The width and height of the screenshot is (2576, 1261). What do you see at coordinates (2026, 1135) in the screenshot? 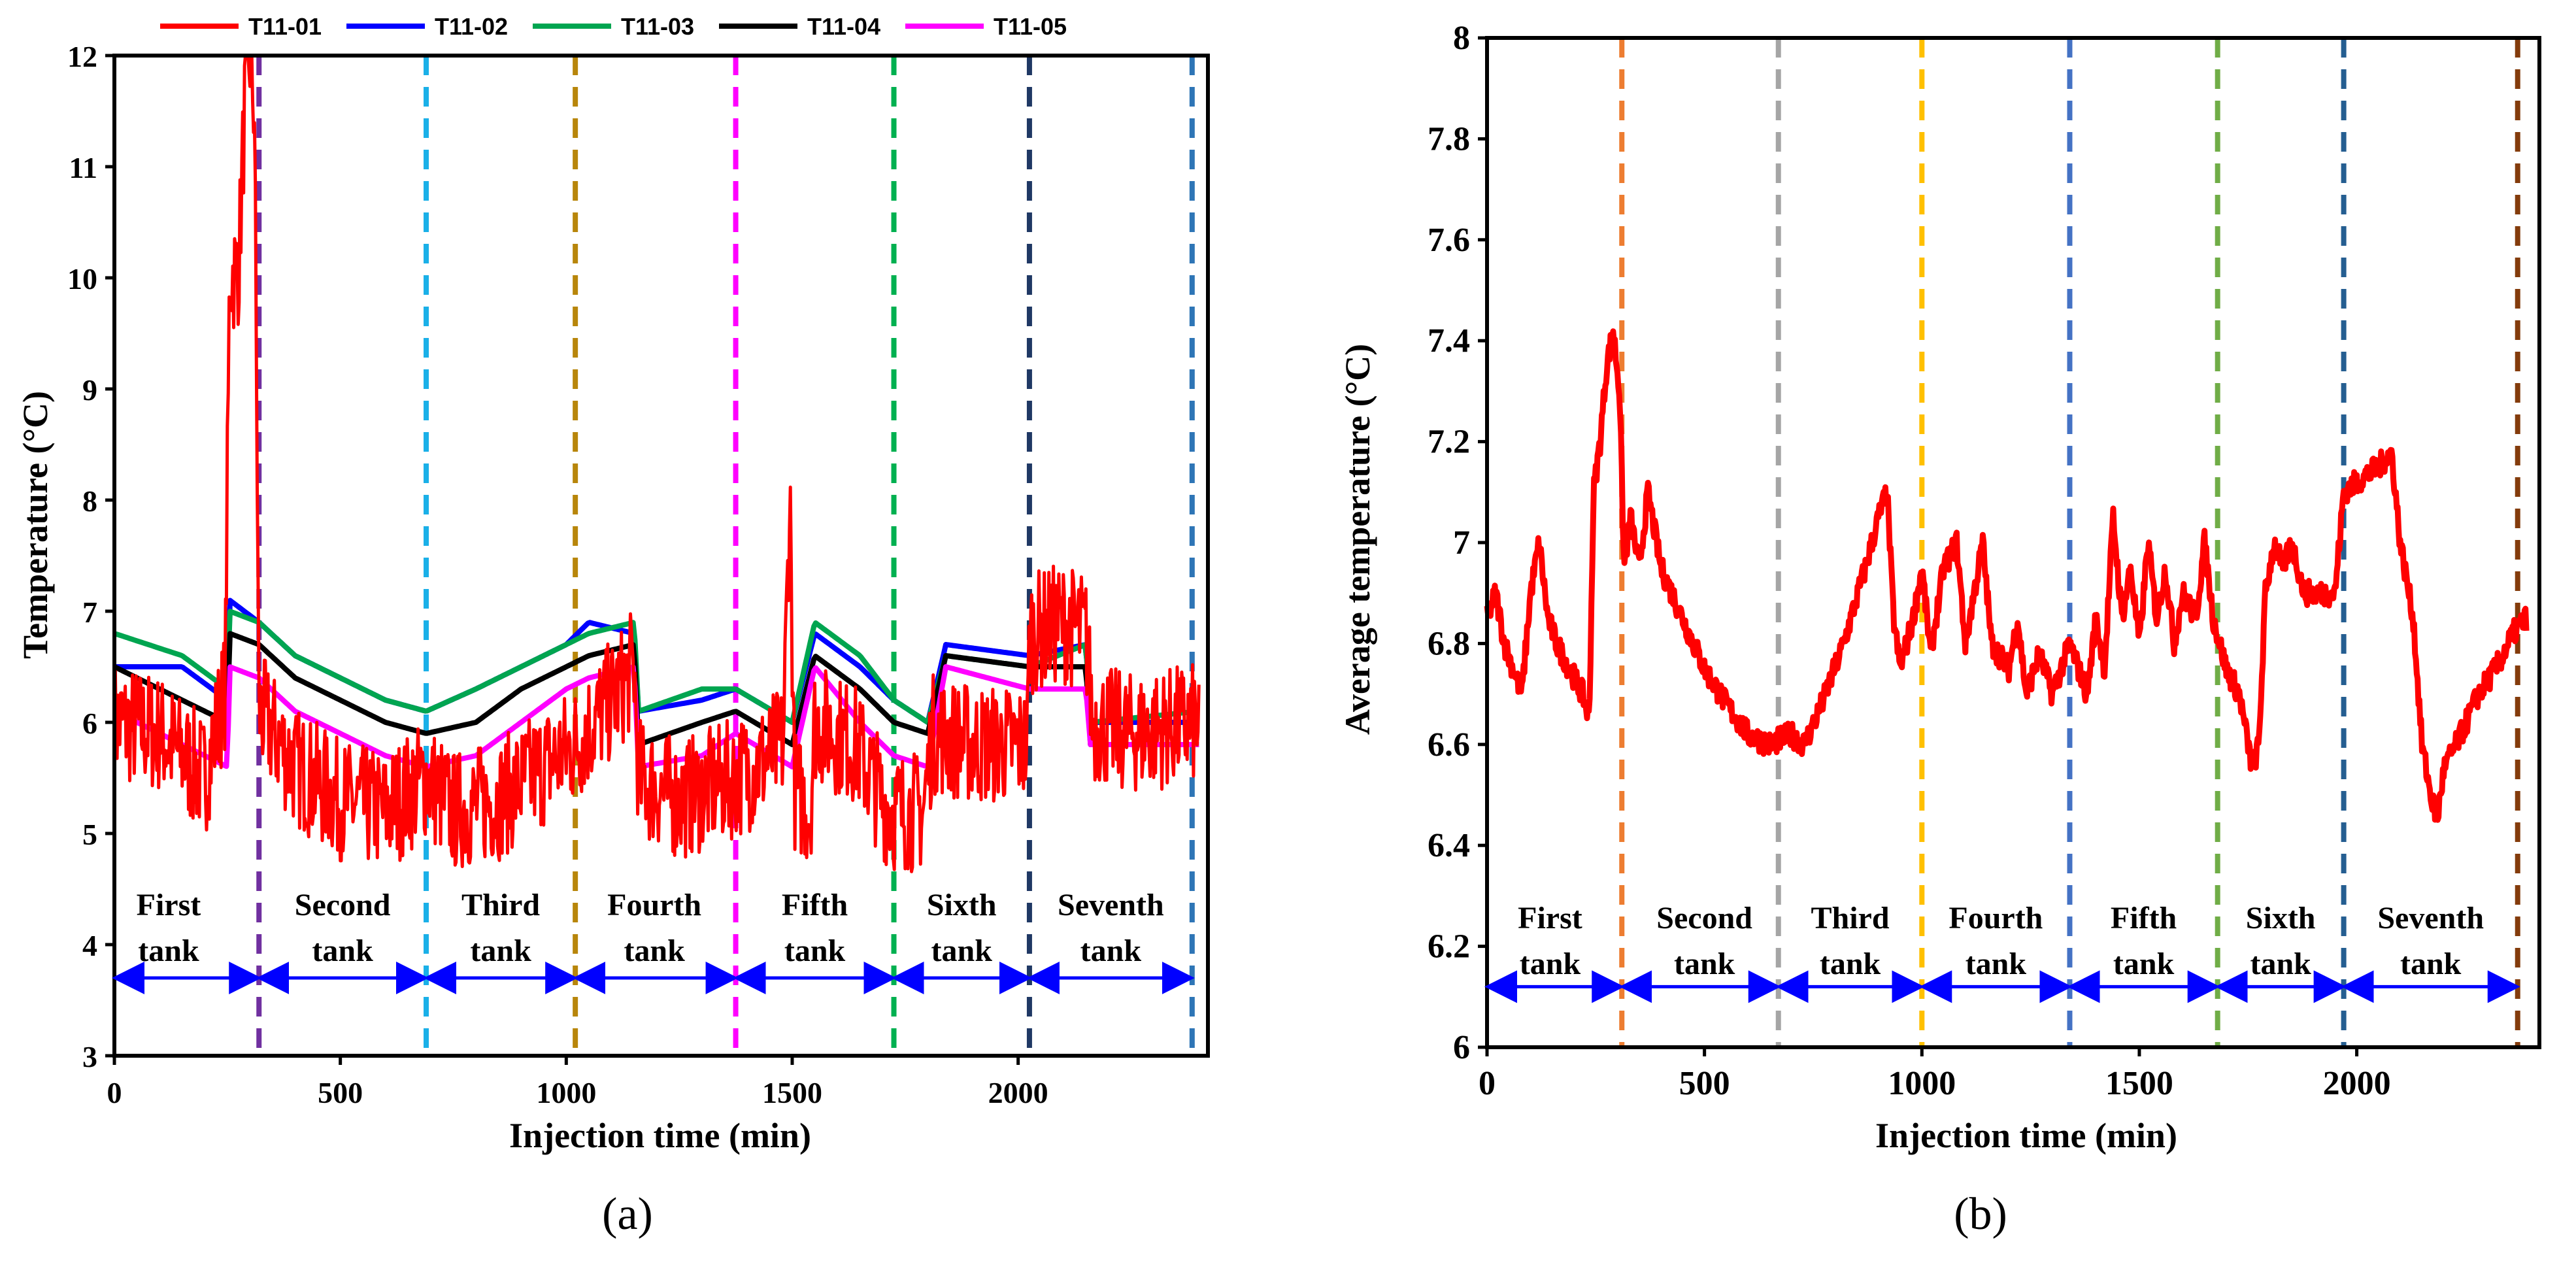
I see `chart-b-xlabel: Injection time (min)` at bounding box center [2026, 1135].